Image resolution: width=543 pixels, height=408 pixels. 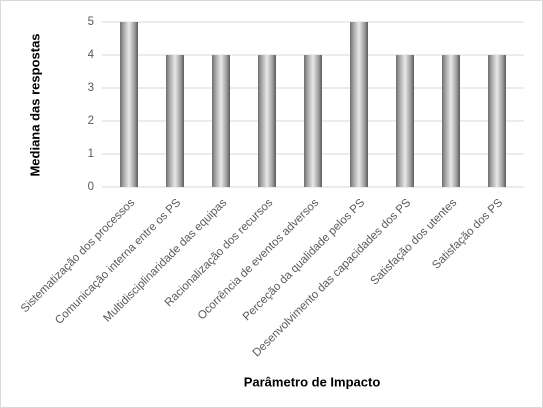 I want to click on y-tick-label: 0, so click(x=91, y=187).